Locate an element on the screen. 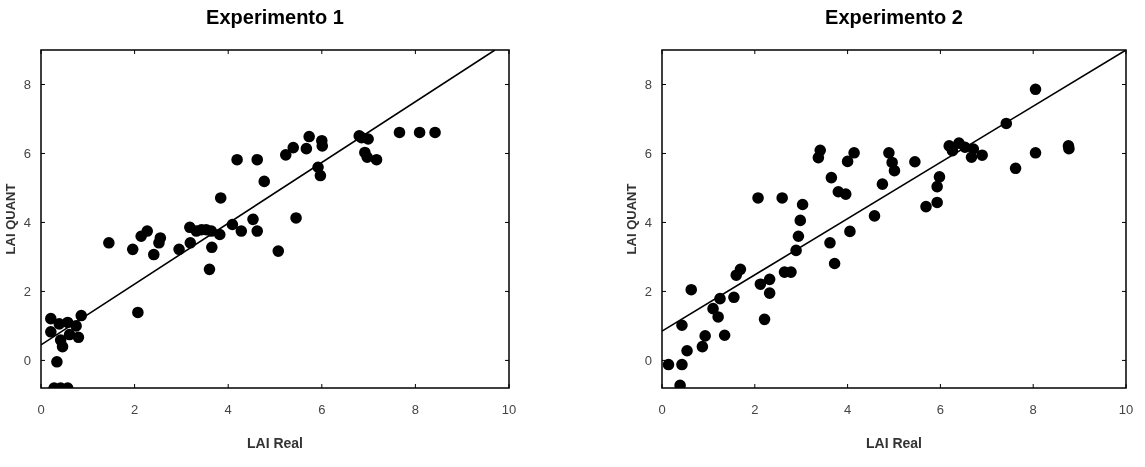 This screenshot has height=467, width=1145. chart-title: Experimento 2 is located at coordinates (894, 17).